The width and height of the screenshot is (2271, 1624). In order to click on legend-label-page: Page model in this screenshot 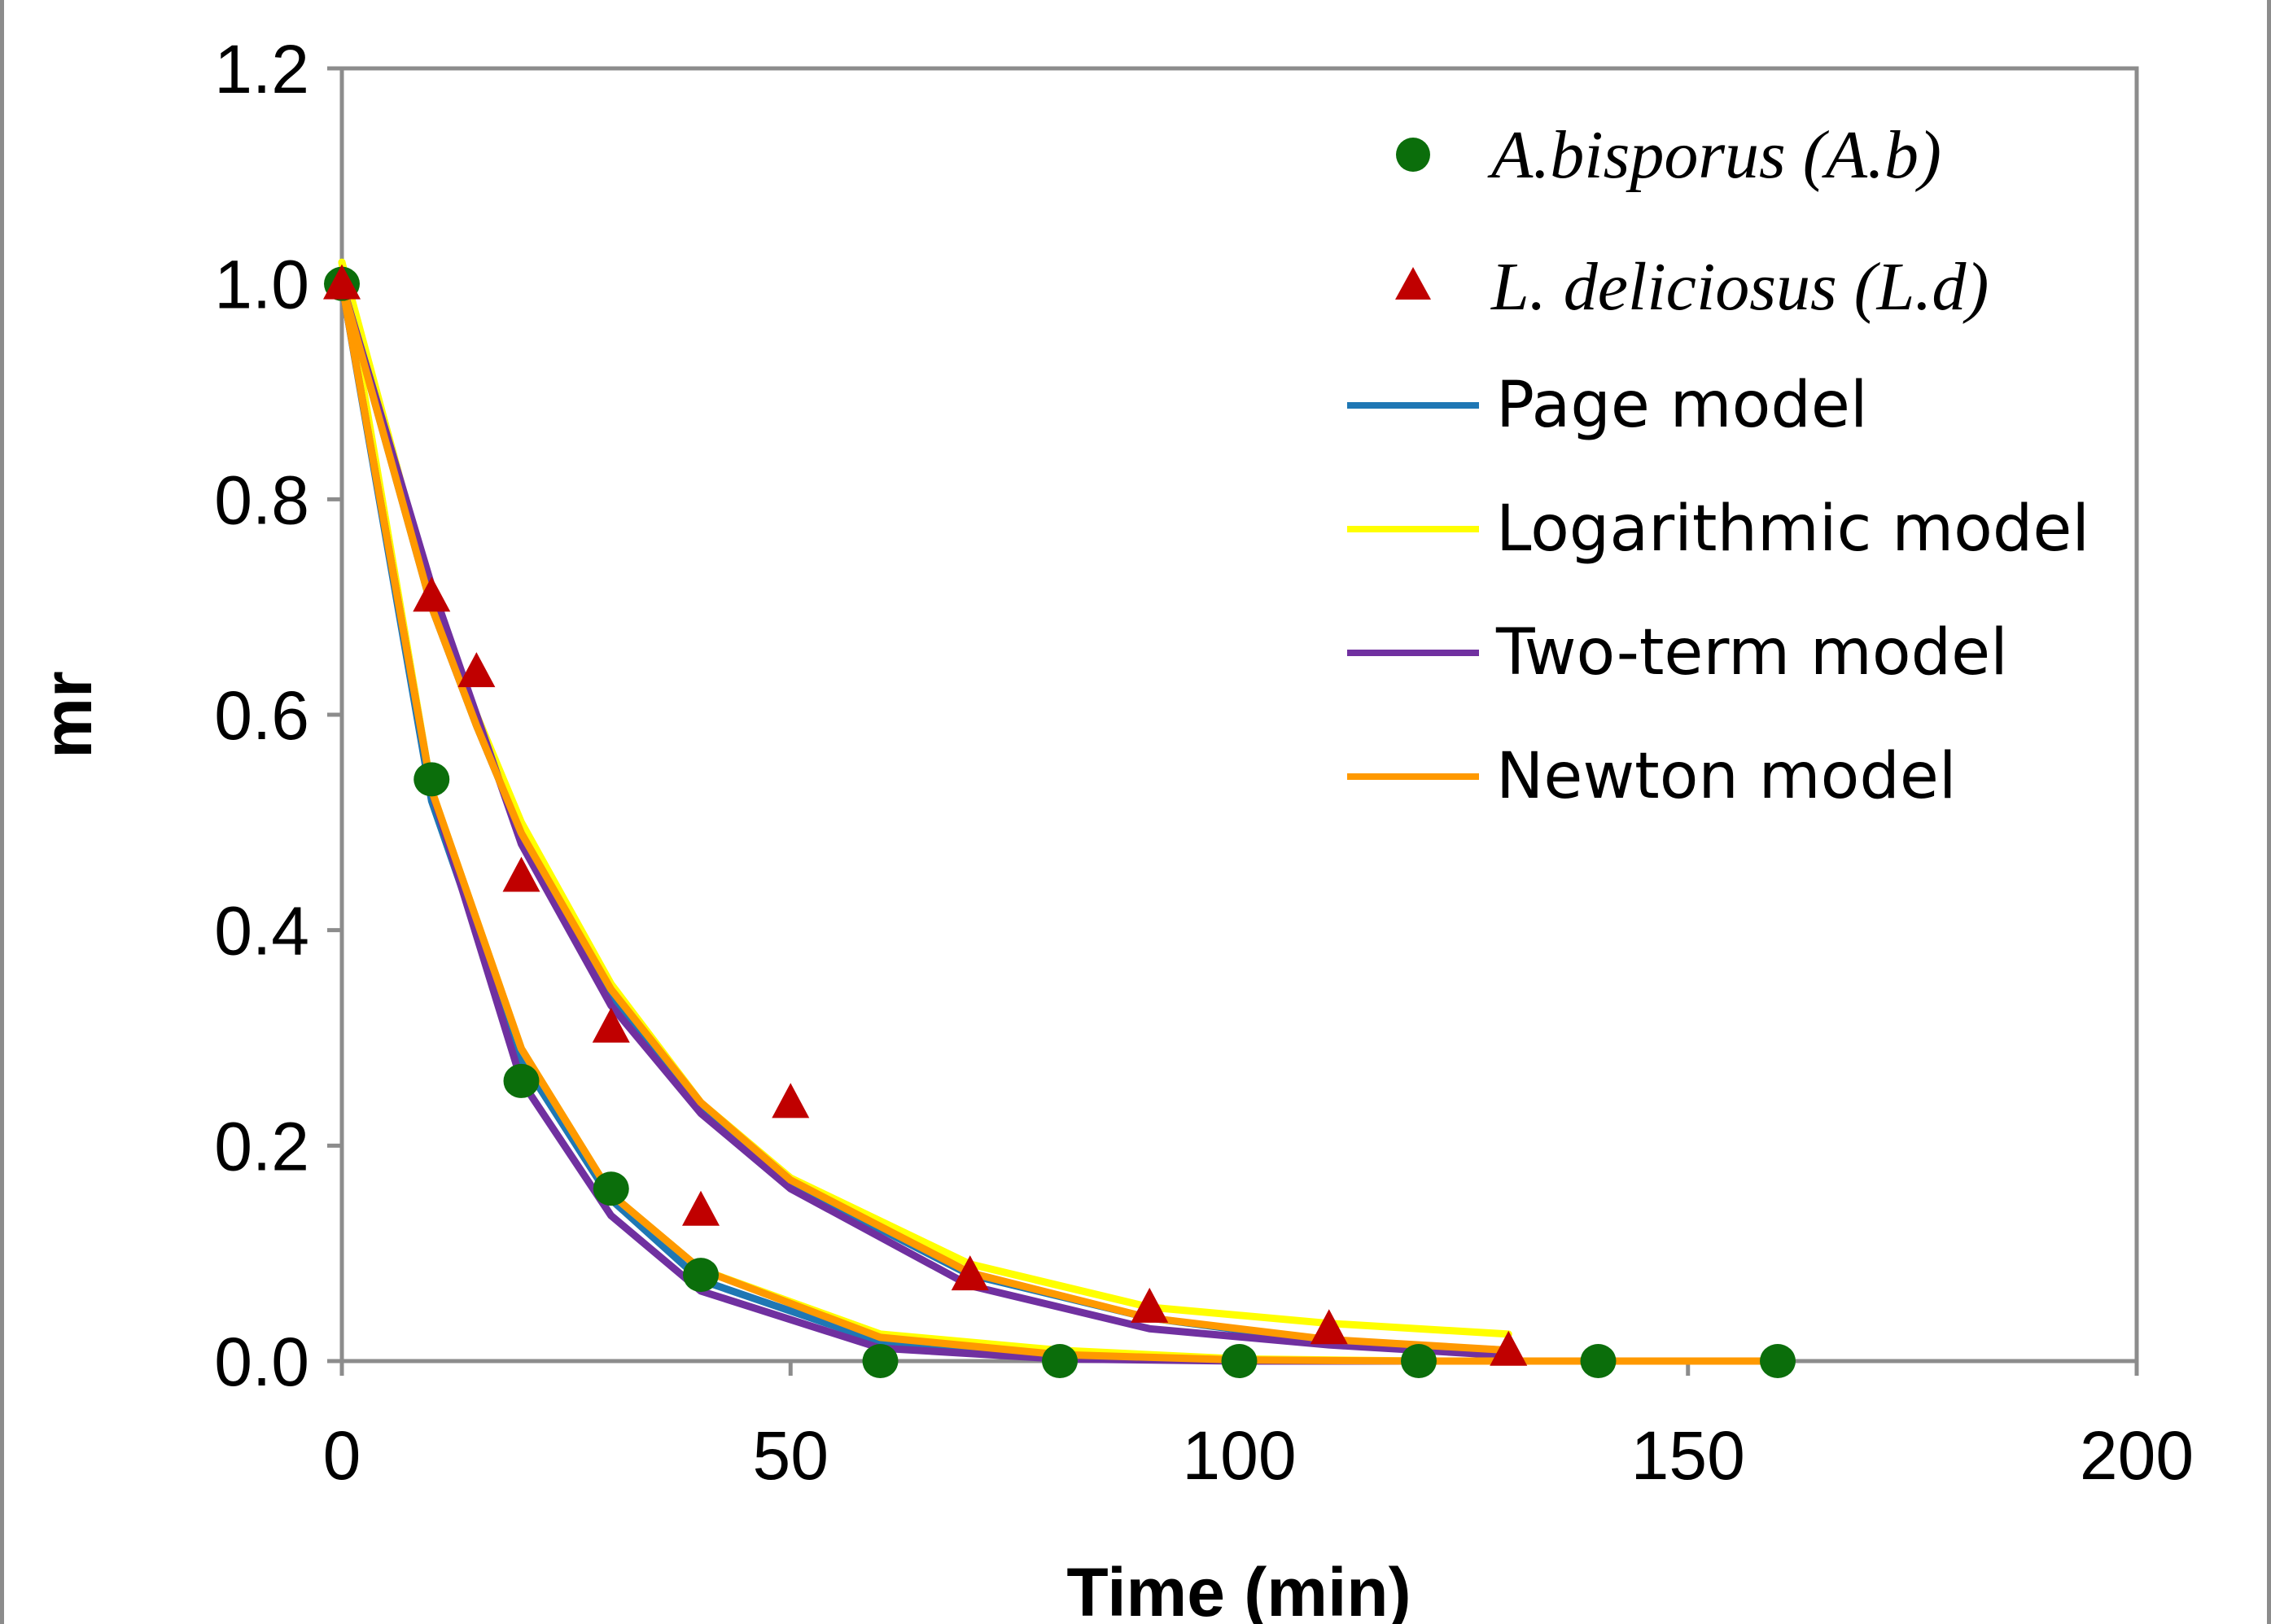, I will do `click(1682, 405)`.